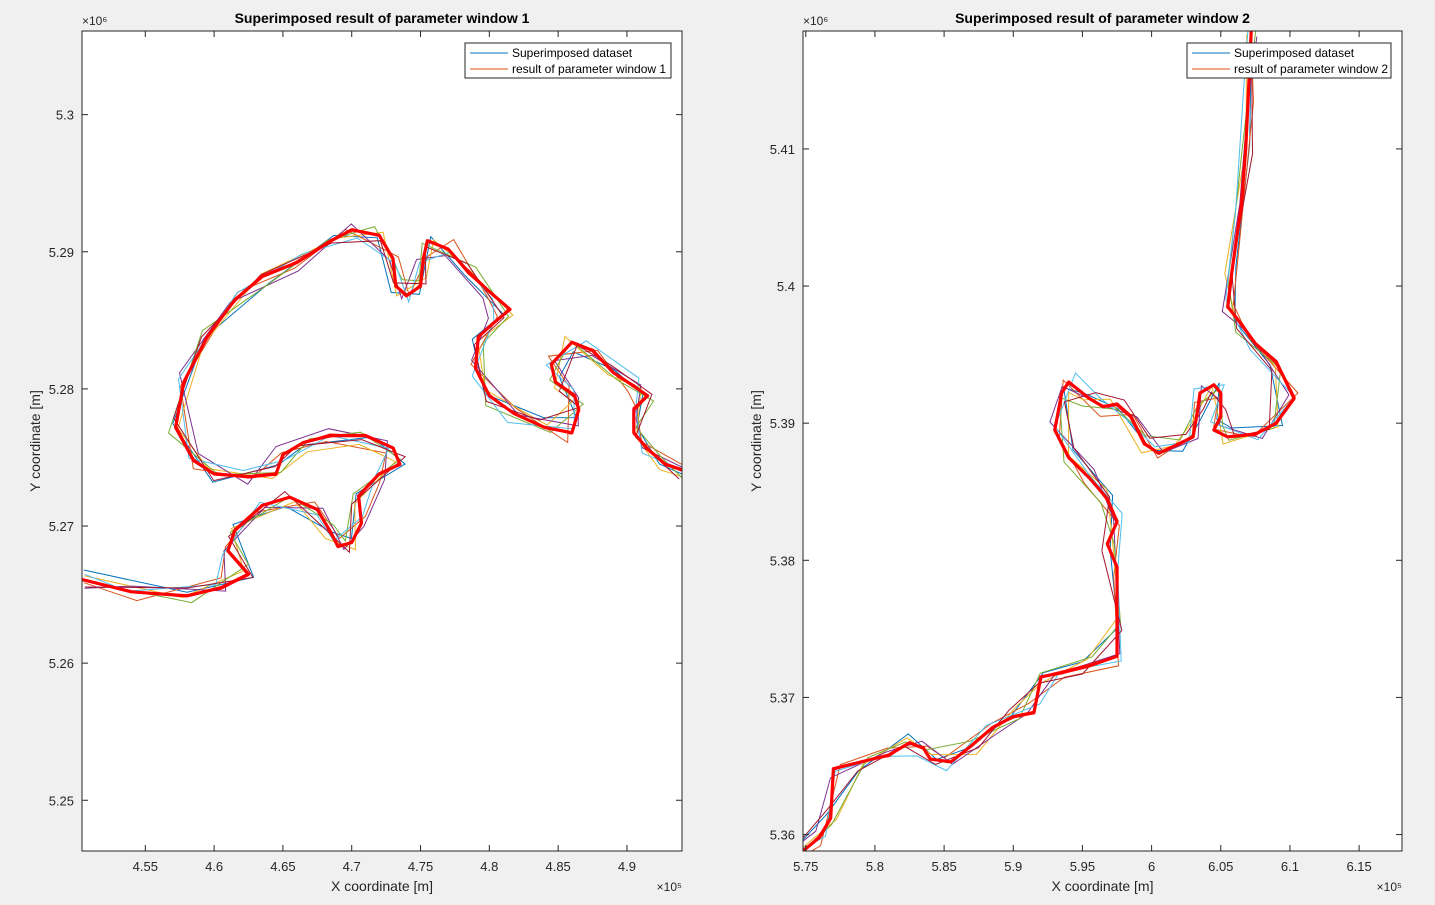  I want to click on y-tick-label: 5.29, so click(61, 252).